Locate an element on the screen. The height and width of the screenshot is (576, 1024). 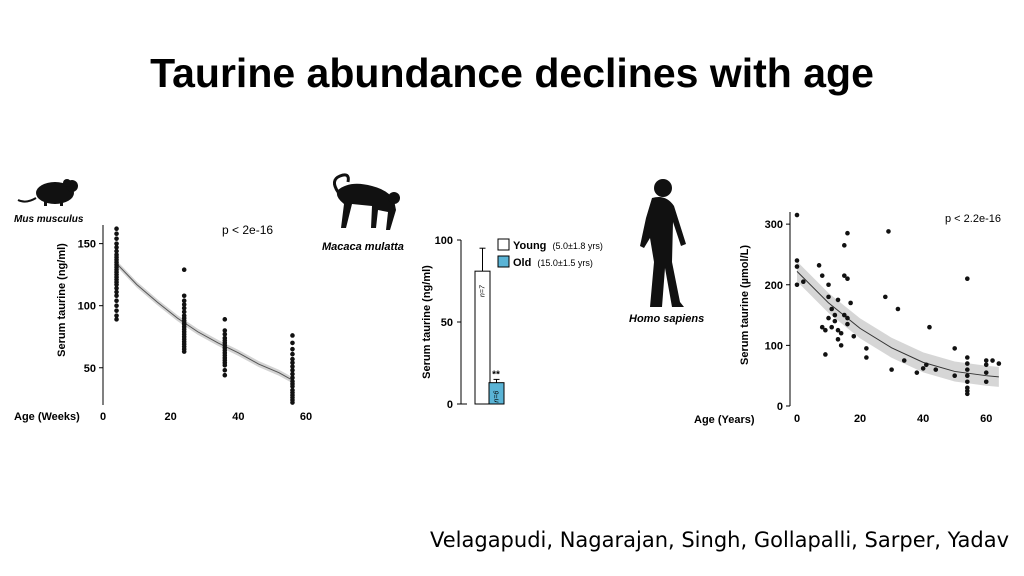
human-p-value: p < 2.2e-16 is located at coordinates (973, 219).